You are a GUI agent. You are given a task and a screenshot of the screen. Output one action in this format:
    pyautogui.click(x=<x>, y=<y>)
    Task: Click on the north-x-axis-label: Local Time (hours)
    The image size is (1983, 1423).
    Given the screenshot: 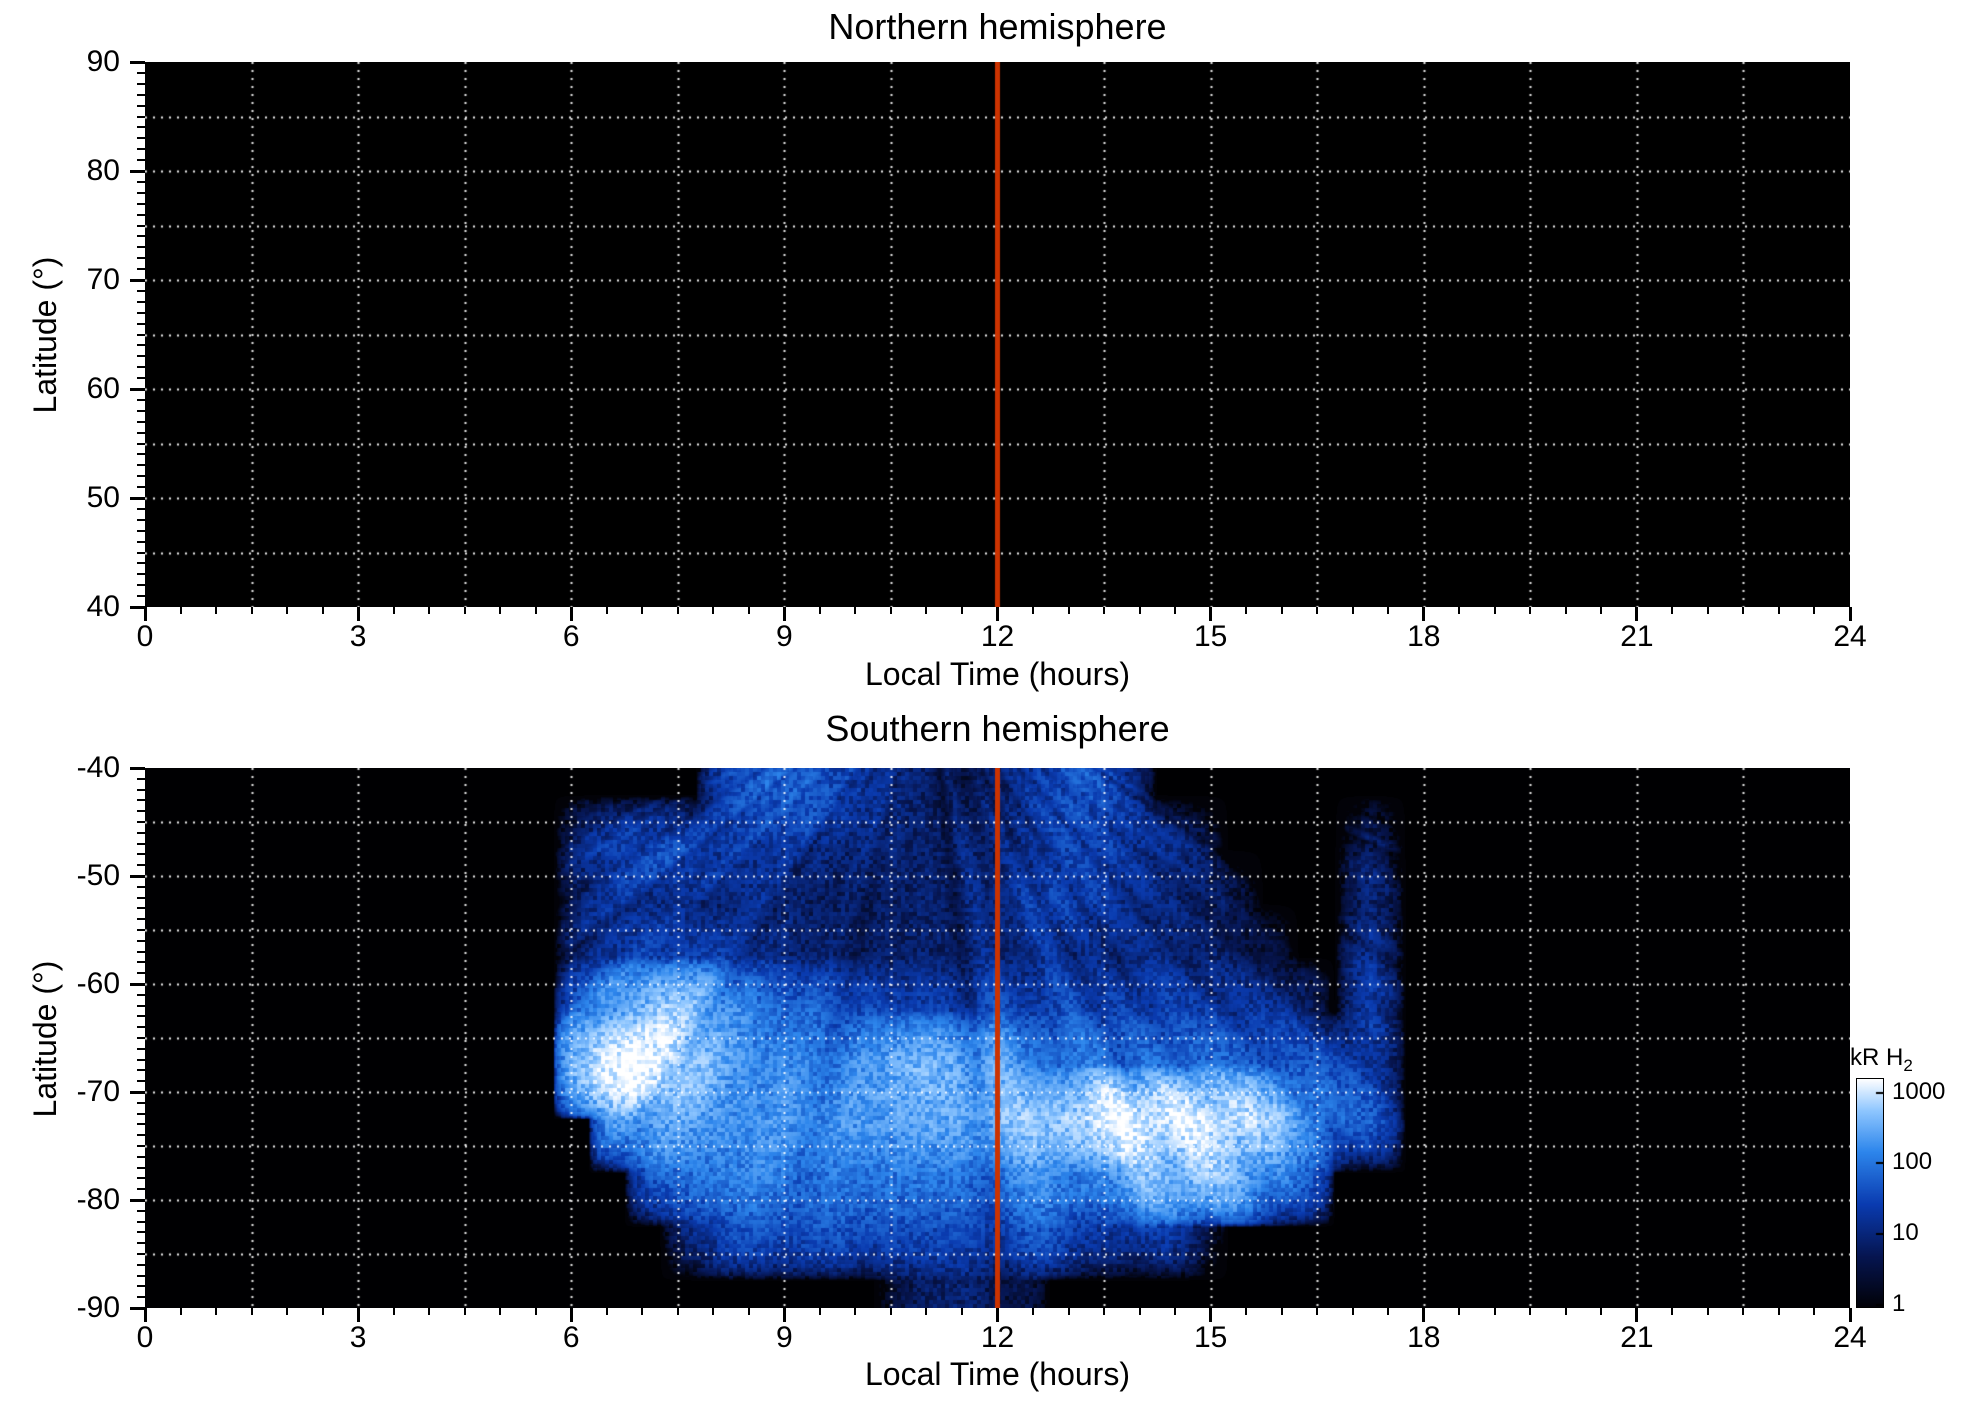 What is the action you would take?
    pyautogui.click(x=997, y=674)
    